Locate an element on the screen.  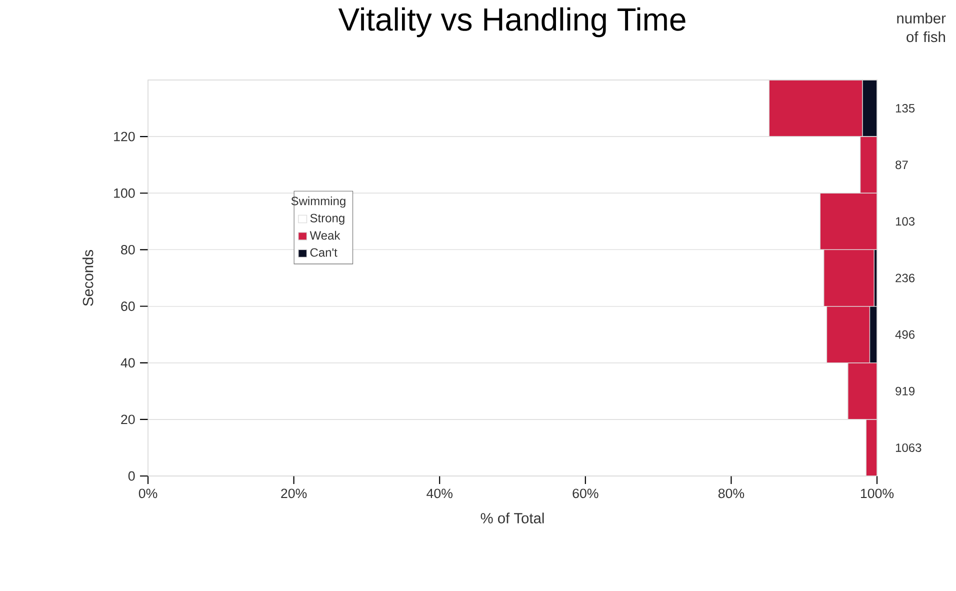
y-tick-label: 60 is located at coordinates (128, 306).